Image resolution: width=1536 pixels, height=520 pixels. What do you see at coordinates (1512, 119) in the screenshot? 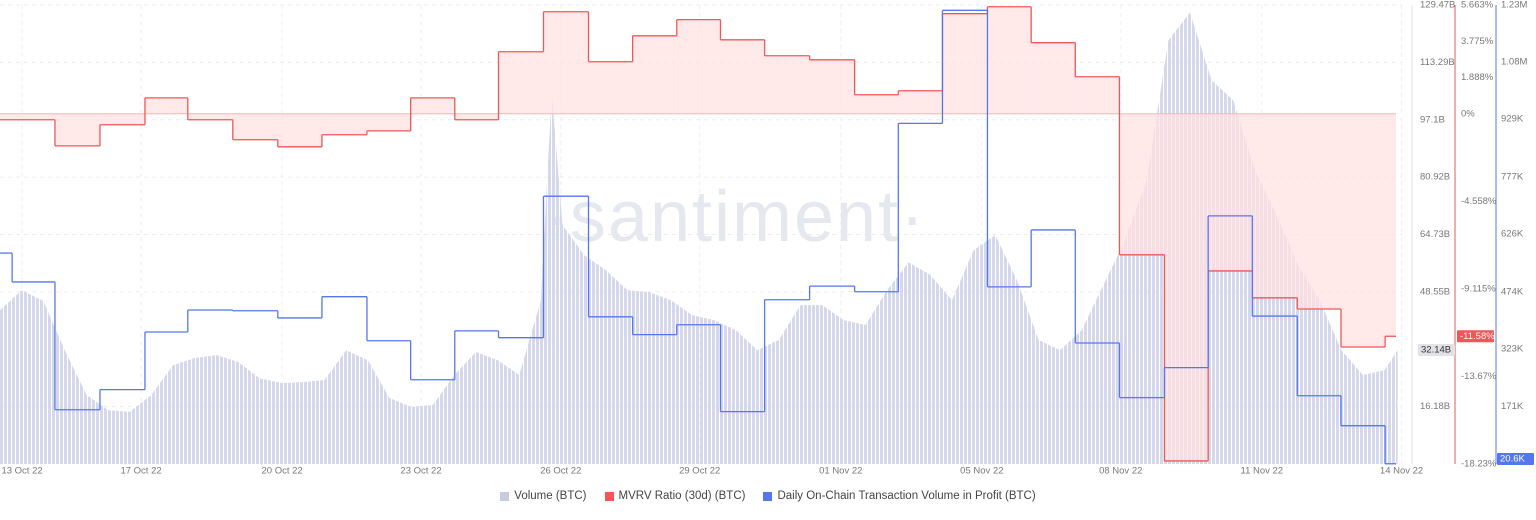
I see `y3-tick-label: 929K` at bounding box center [1512, 119].